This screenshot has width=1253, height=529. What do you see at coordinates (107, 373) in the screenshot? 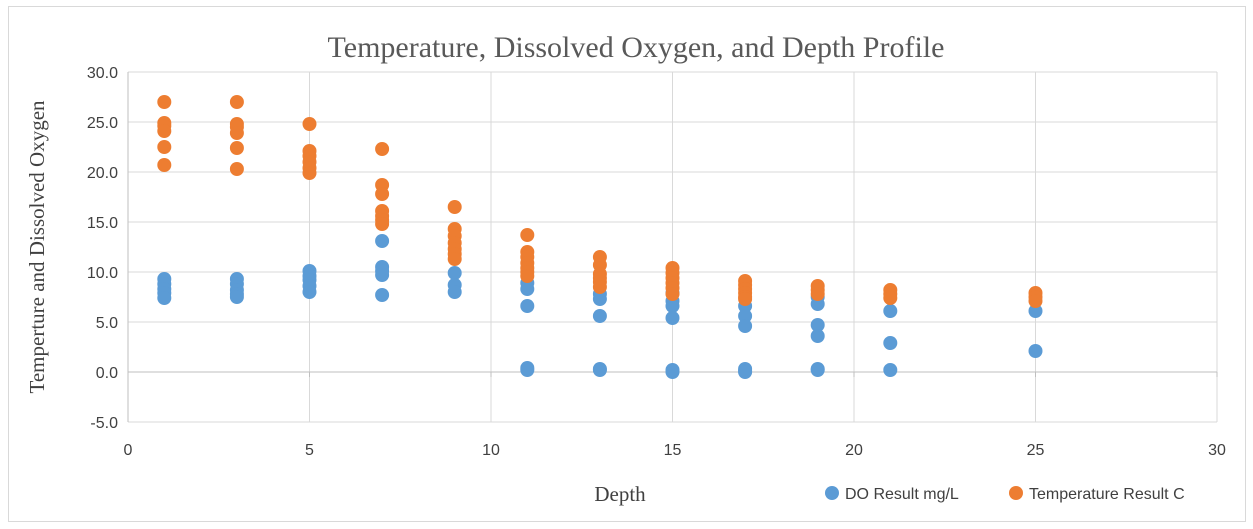
I see `y-tick-label: 0.0` at bounding box center [107, 373].